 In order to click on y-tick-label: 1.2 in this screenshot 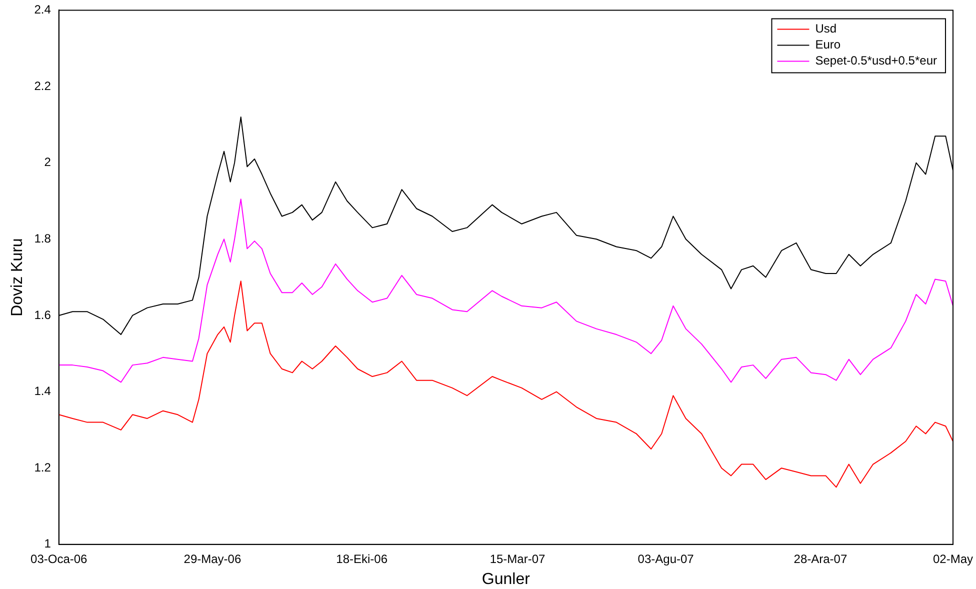, I will do `click(43, 467)`.